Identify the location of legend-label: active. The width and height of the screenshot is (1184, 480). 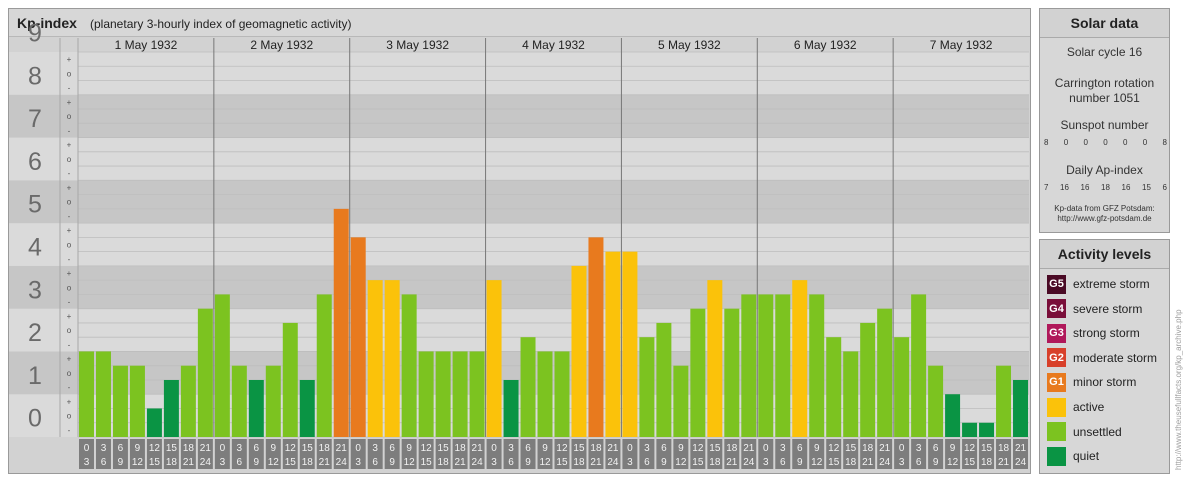
(1089, 407).